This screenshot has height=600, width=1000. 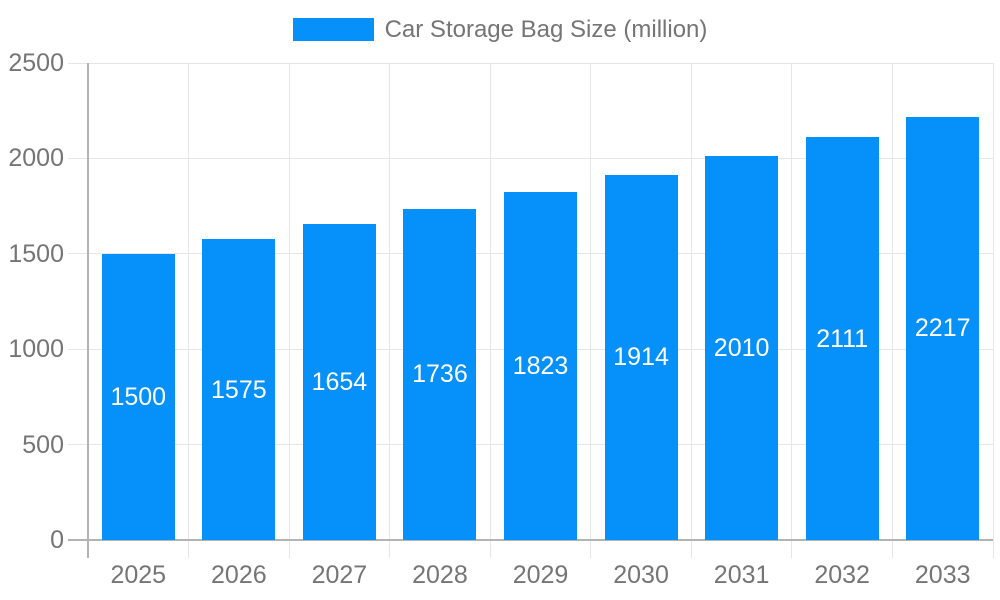 What do you see at coordinates (530, 540) in the screenshot?
I see `x-axis-line` at bounding box center [530, 540].